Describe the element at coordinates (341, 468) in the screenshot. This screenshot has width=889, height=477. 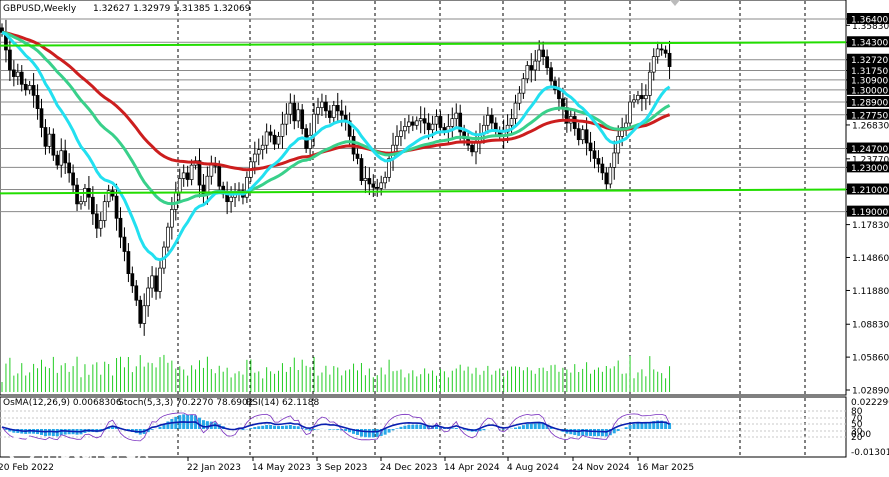
I see `time-tick-label: 3 Sep 2023` at that location.